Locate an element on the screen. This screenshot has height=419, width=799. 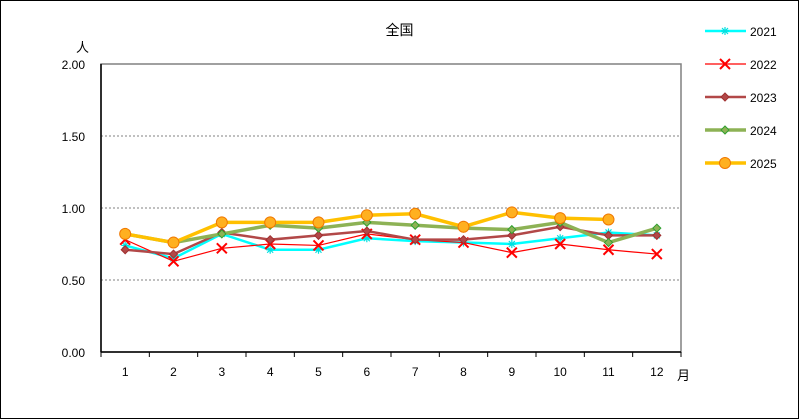
y-tick-label: 0.00 is located at coordinates (74, 353).